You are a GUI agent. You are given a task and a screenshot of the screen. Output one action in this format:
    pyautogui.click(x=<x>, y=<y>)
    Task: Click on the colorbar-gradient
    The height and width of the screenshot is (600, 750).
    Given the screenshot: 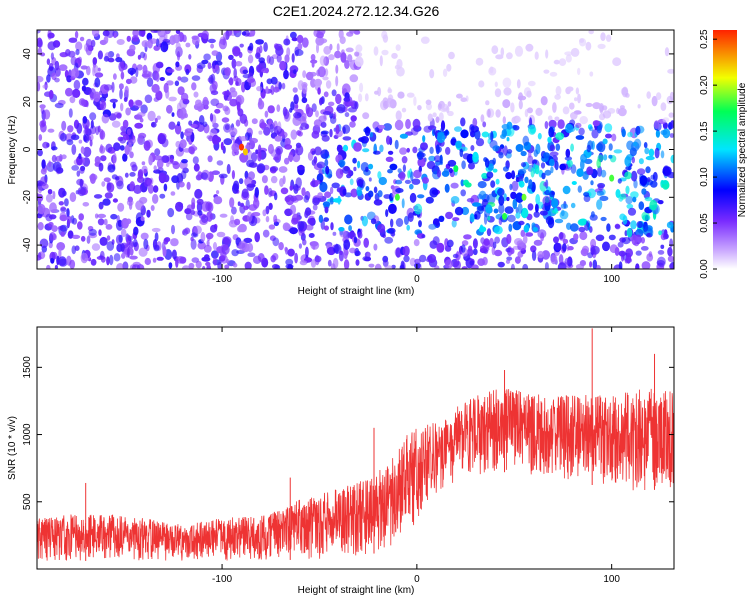 What is the action you would take?
    pyautogui.click(x=725, y=149)
    